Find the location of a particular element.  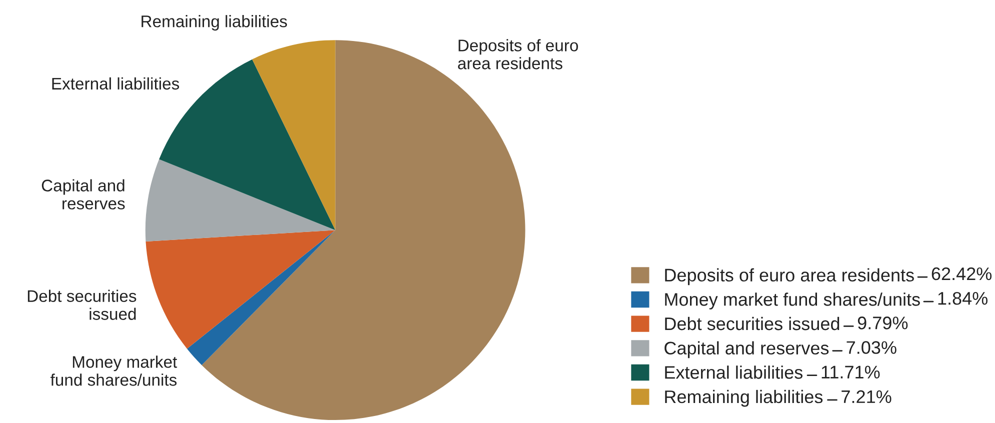

slice-label: External liabilities is located at coordinates (116, 83).